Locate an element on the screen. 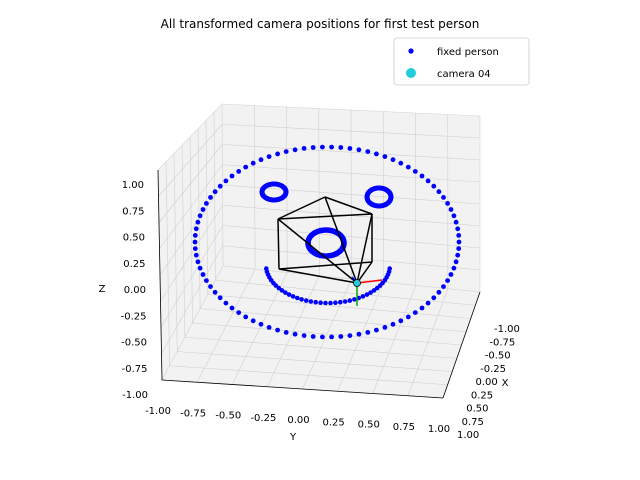 The height and width of the screenshot is (480, 640). z-tick-label: -0.50 is located at coordinates (134, 343).